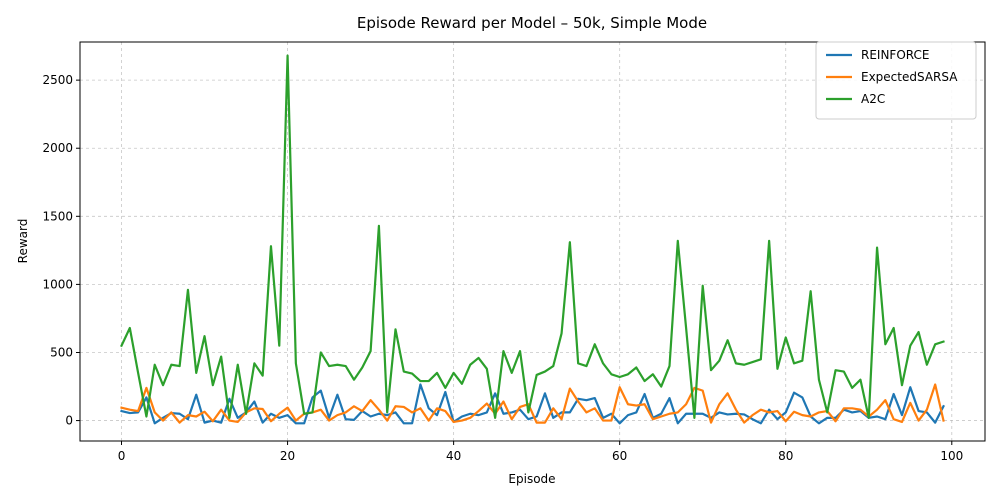 The width and height of the screenshot is (1000, 500). I want to click on legend-label-a2c: A2C, so click(873, 99).